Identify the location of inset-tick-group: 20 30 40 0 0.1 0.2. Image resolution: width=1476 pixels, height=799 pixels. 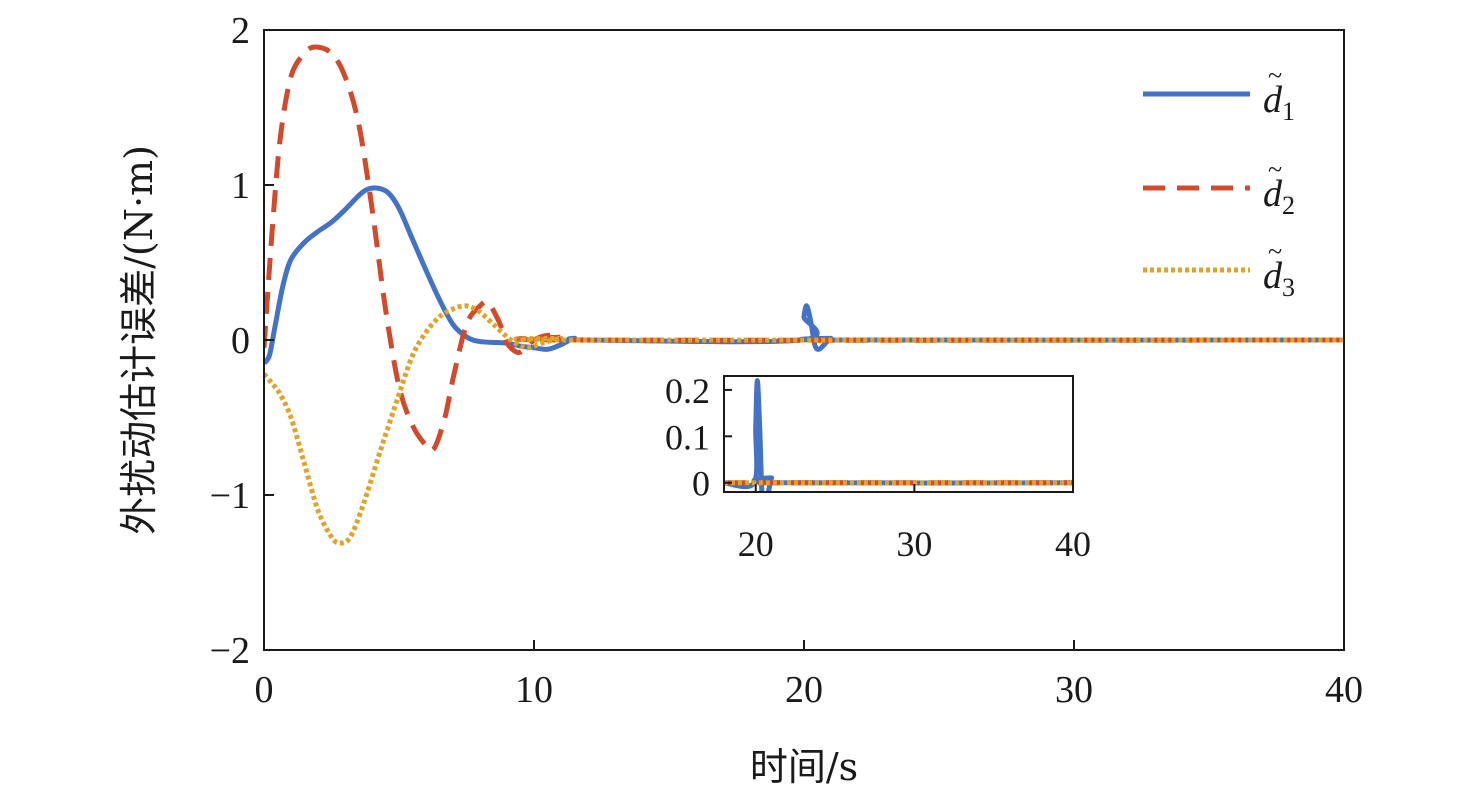
(878, 467).